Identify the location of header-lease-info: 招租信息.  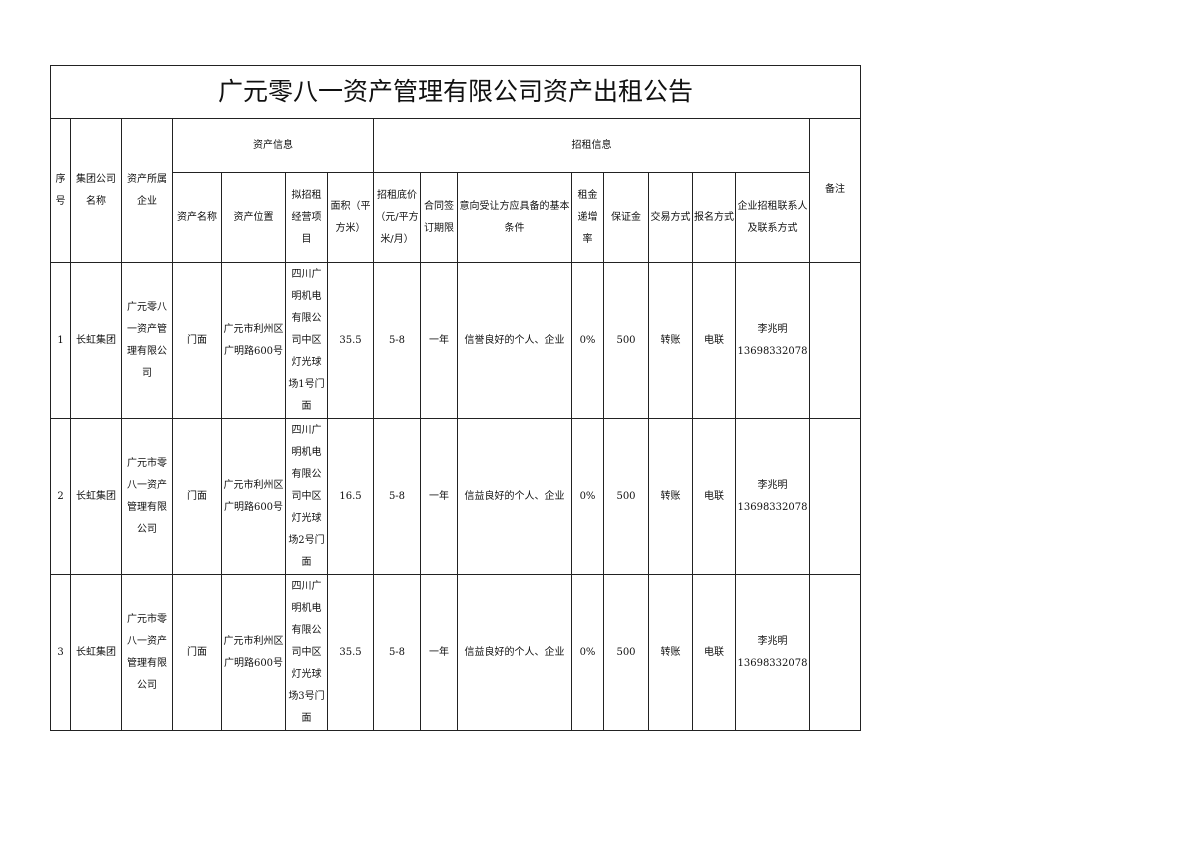
(591, 145).